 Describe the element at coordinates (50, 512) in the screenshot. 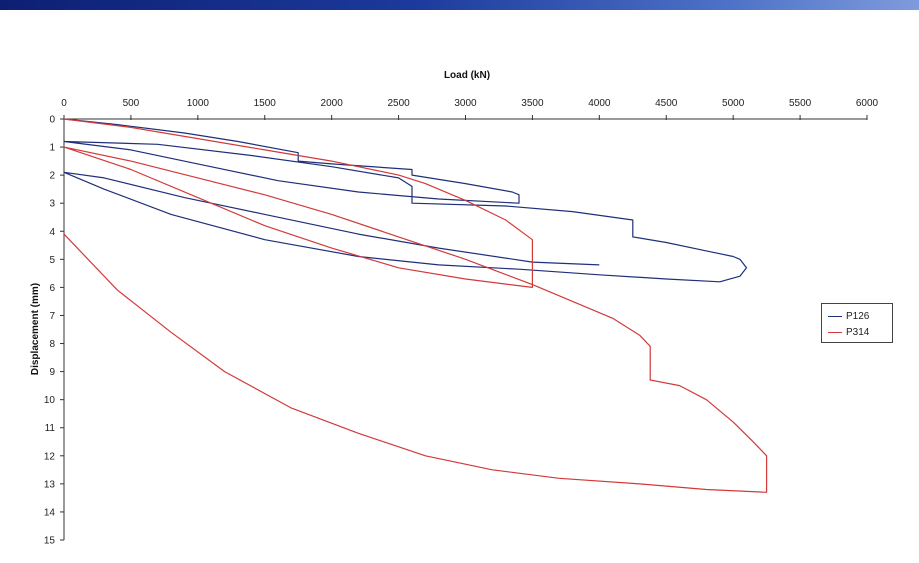

I see `y-tick-label: 14` at that location.